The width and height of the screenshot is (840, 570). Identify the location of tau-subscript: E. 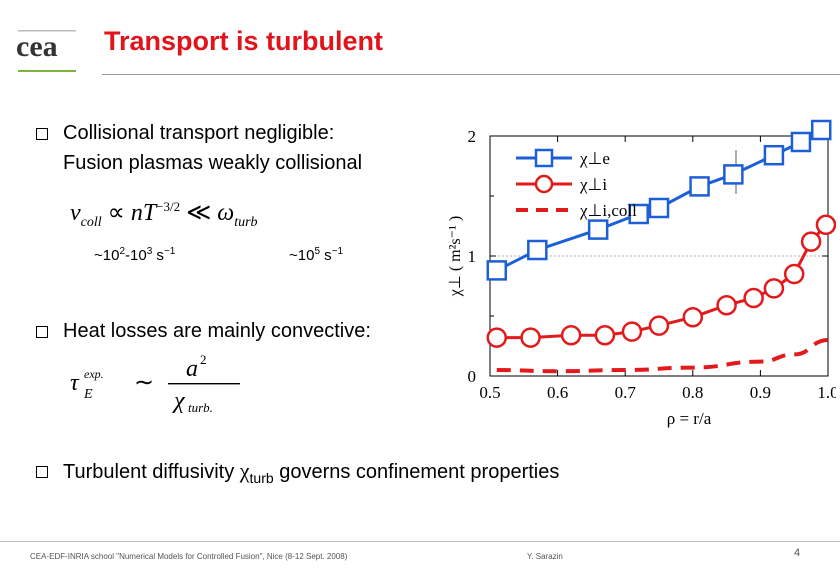
(88, 394).